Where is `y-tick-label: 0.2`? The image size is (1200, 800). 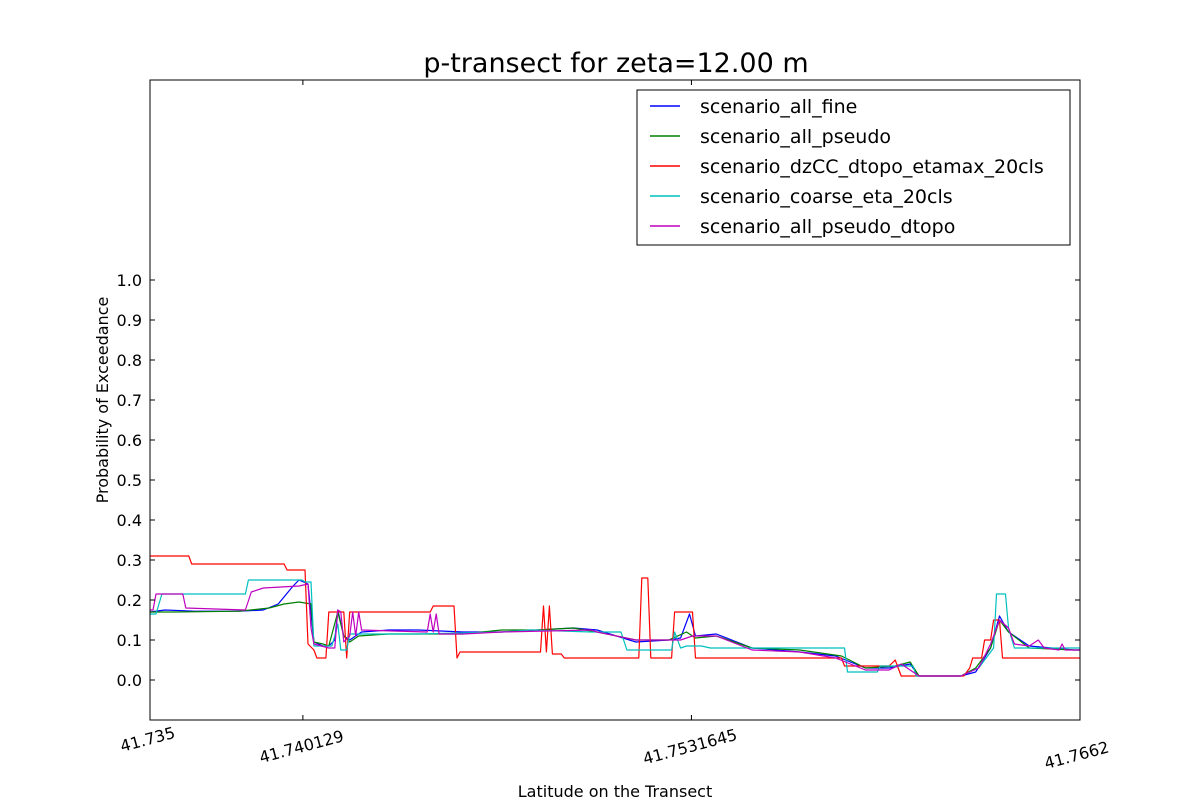
y-tick-label: 0.2 is located at coordinates (129, 600).